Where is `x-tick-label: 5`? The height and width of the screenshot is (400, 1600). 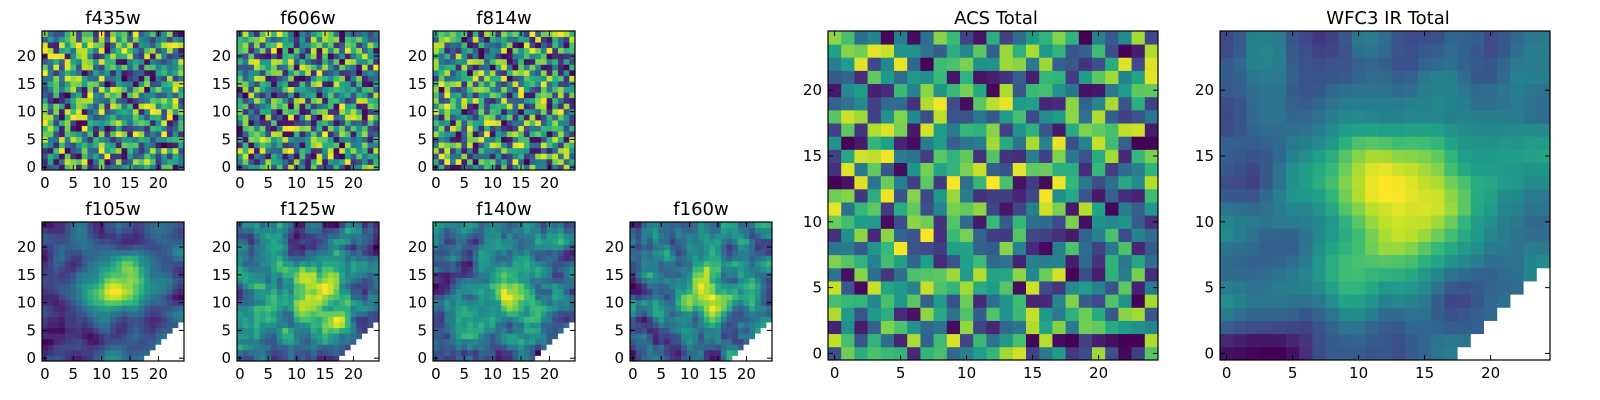
x-tick-label: 5 is located at coordinates (661, 374).